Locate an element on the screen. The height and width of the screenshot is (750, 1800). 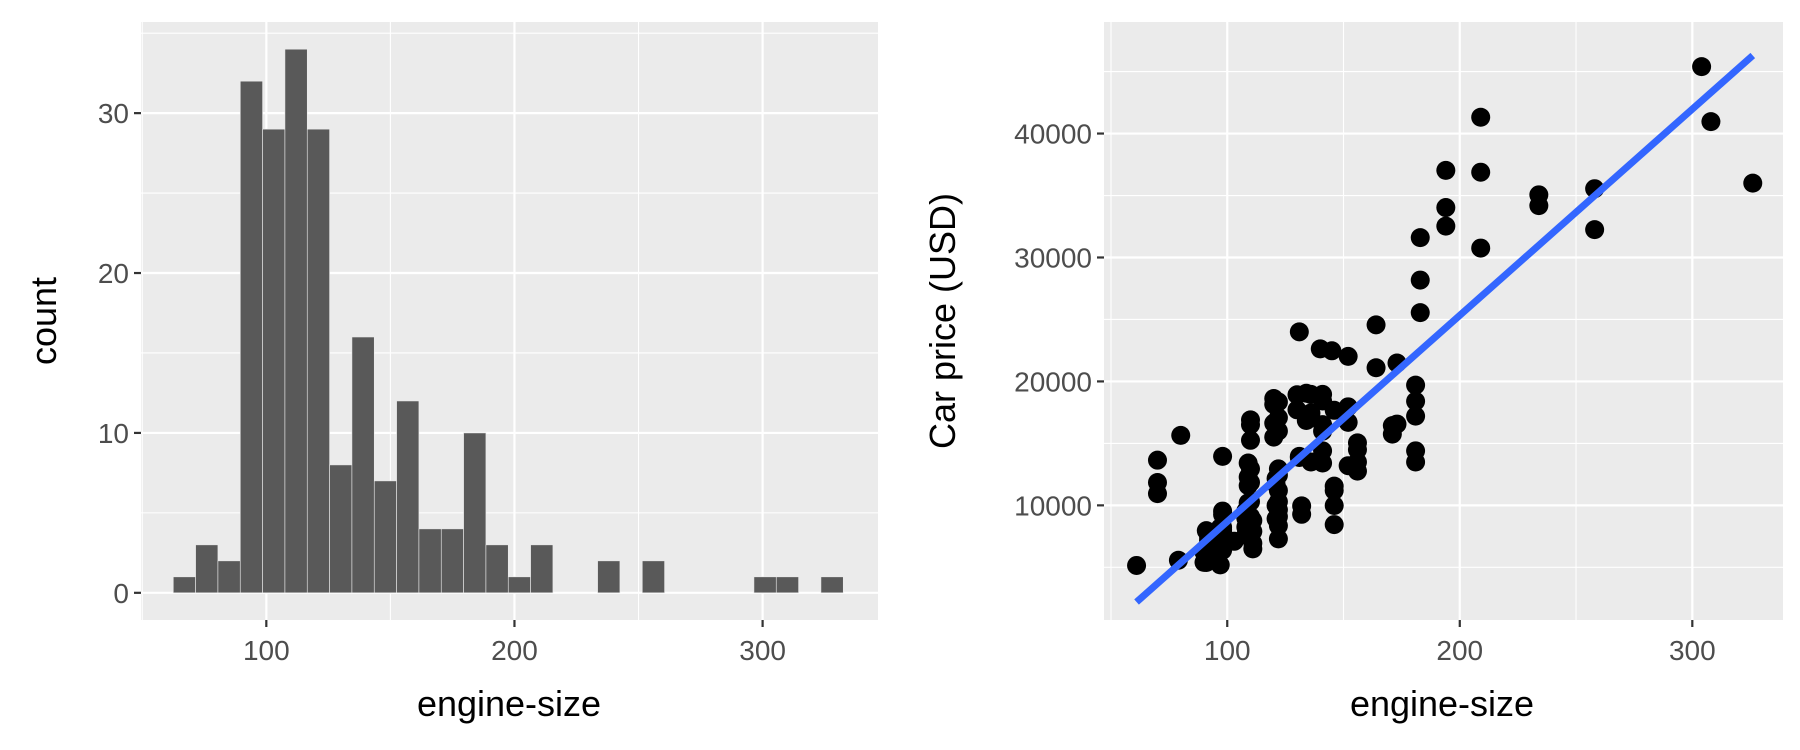
histogram-x-axis-title: engine-size is located at coordinates (509, 703).